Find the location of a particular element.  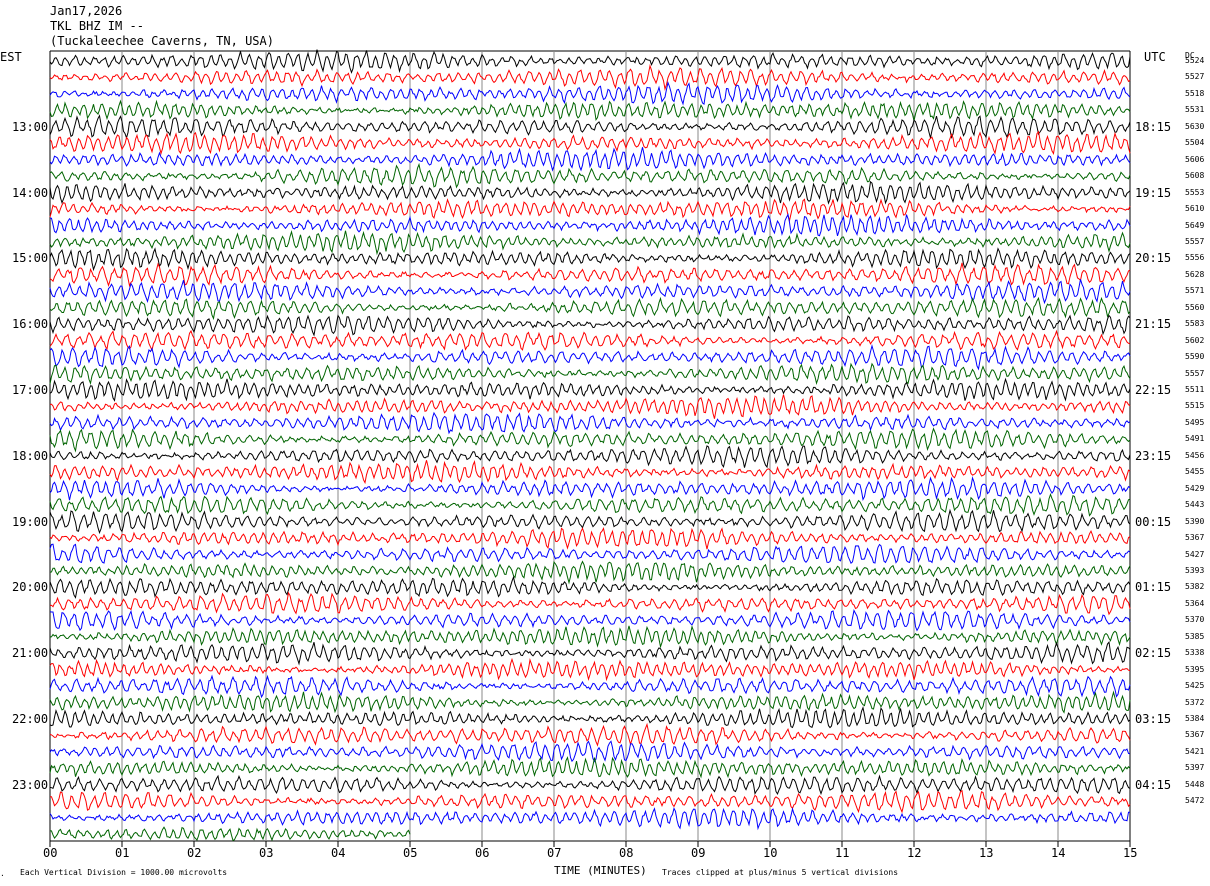

dc-offset-value: 5370 is located at coordinates (1195, 620).